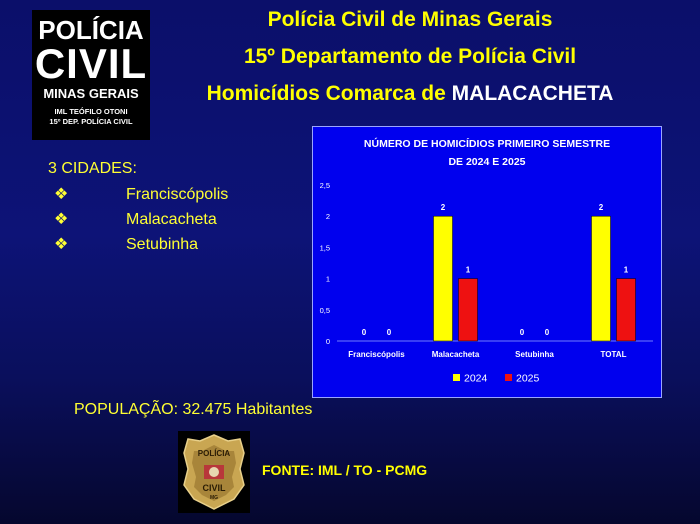 This screenshot has width=700, height=524. I want to click on legend-label: 2024, so click(476, 379).